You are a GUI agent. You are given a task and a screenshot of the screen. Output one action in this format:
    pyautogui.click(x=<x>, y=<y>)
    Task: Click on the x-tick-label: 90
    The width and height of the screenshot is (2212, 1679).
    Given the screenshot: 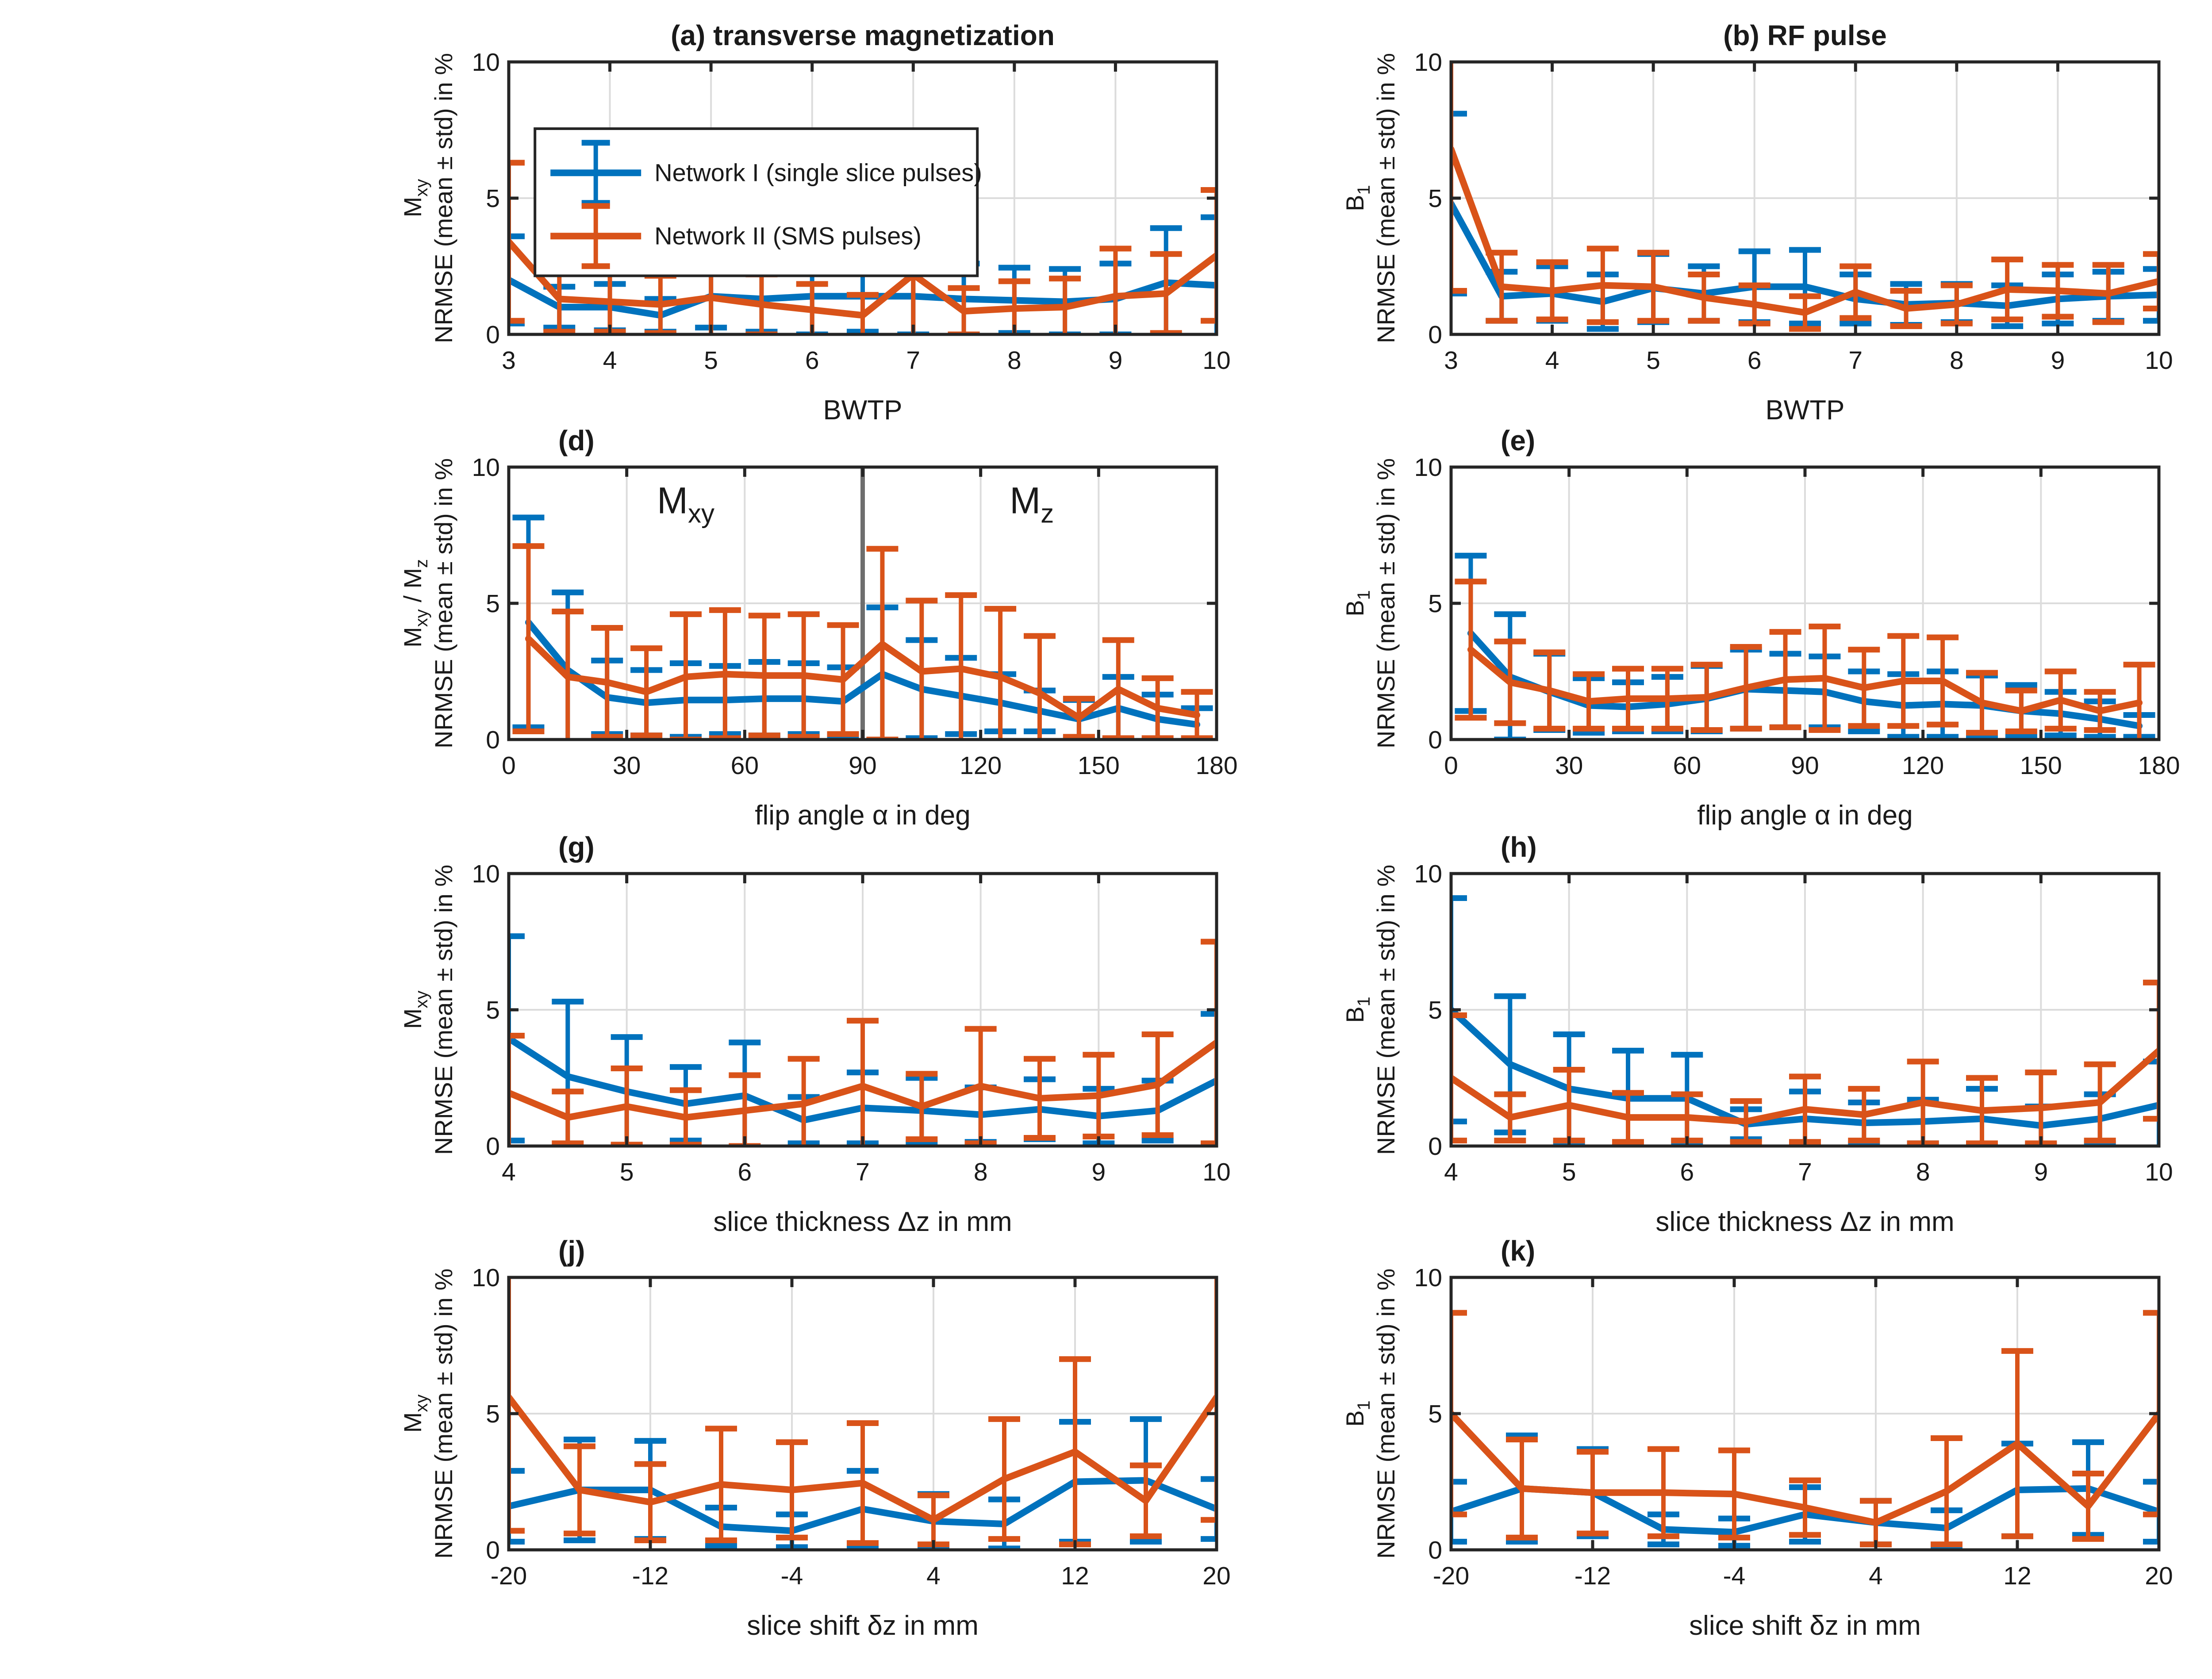 What is the action you would take?
    pyautogui.click(x=1805, y=765)
    